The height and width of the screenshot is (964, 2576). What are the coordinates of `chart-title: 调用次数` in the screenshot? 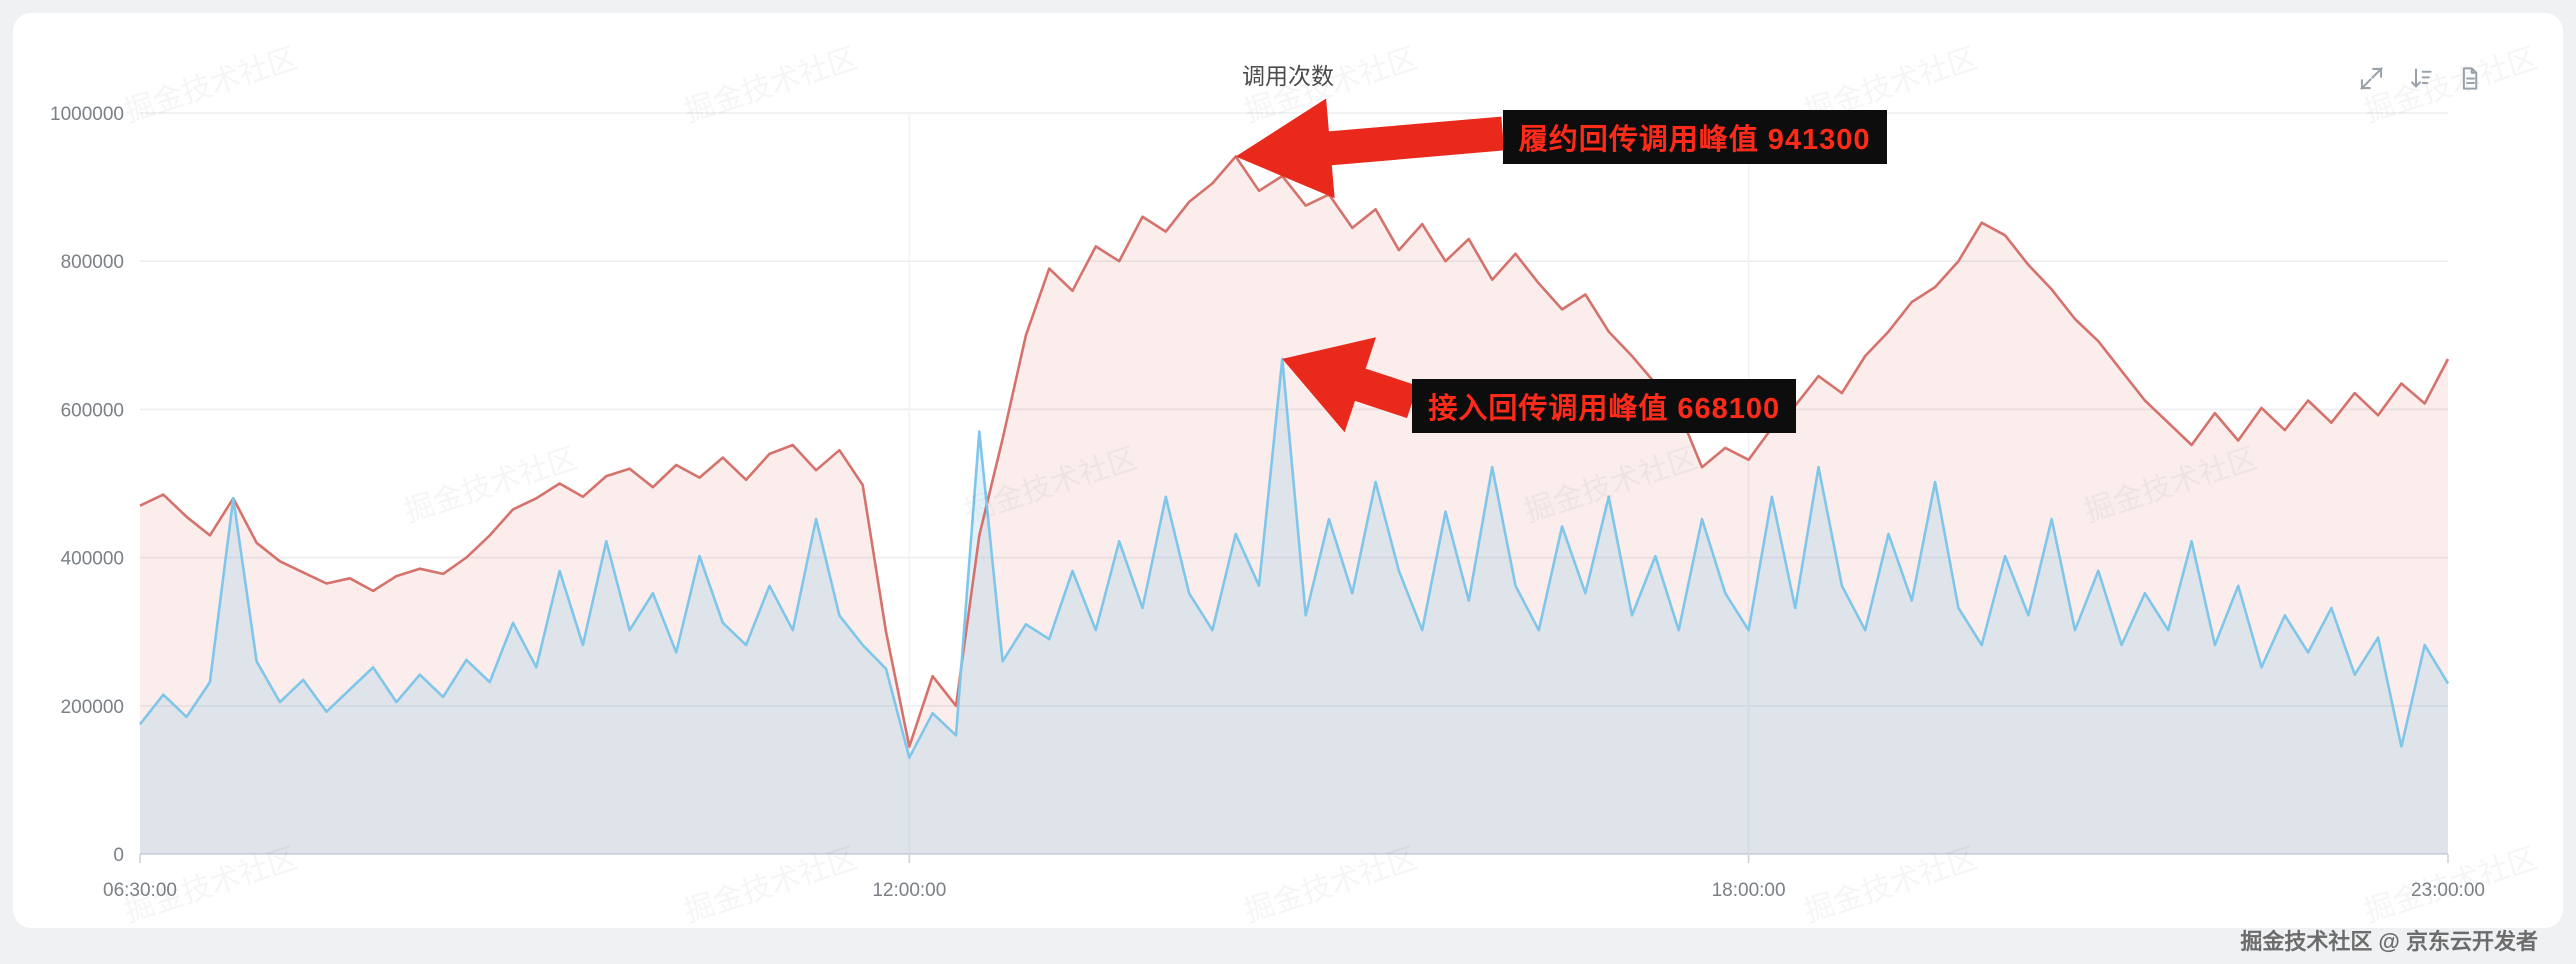 It's located at (1288, 76).